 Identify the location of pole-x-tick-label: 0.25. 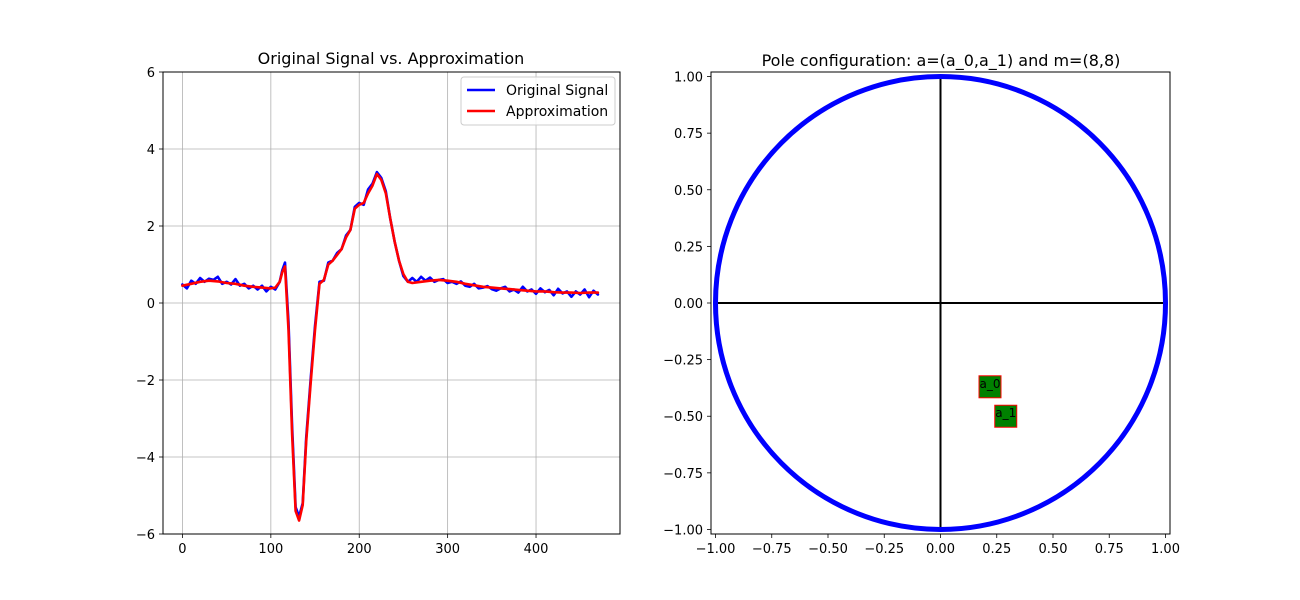
(996, 549).